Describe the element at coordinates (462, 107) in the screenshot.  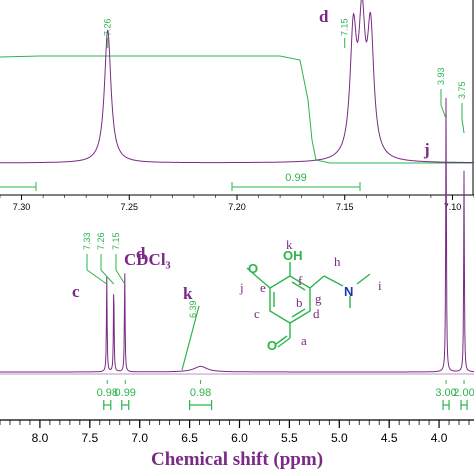
I see `main-peak-label-3.75: 3.75` at that location.